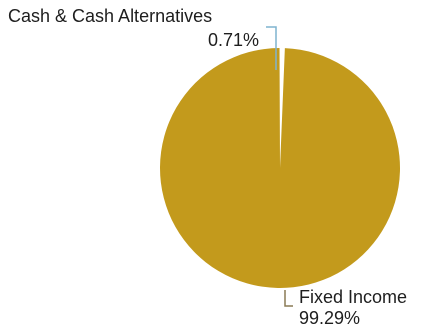 This screenshot has height=330, width=437. Describe the element at coordinates (271, 48) in the screenshot. I see `cash-leader-line` at that location.